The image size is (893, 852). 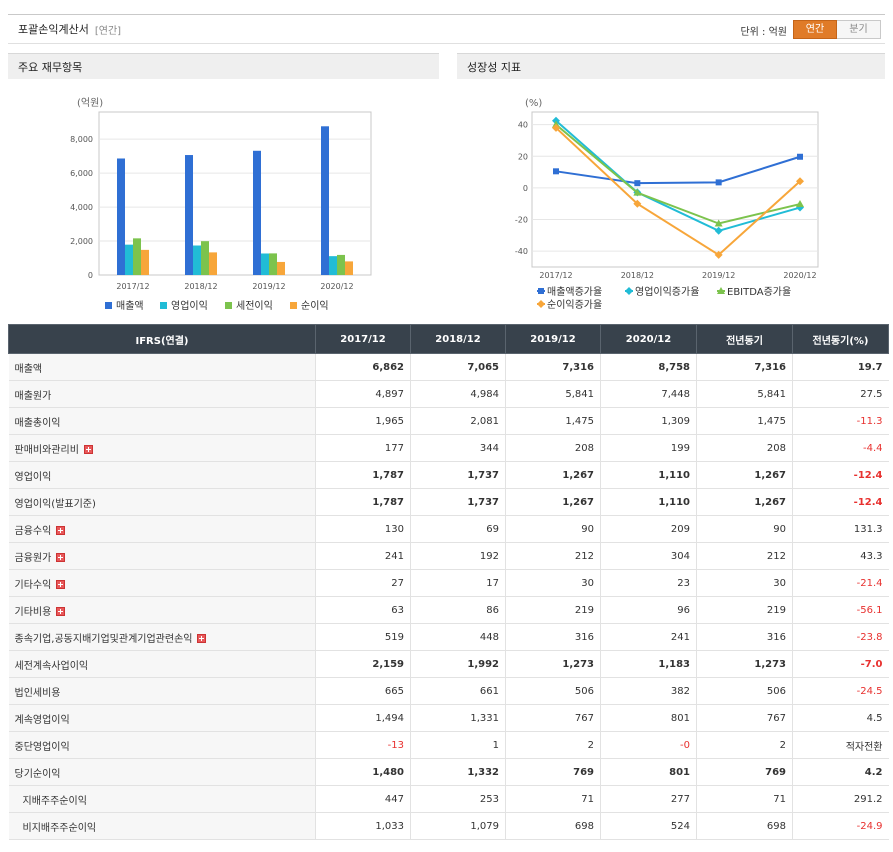 I want to click on table-row: 기타수익 27 17 30 23 30 -21.4, so click(x=448, y=583).